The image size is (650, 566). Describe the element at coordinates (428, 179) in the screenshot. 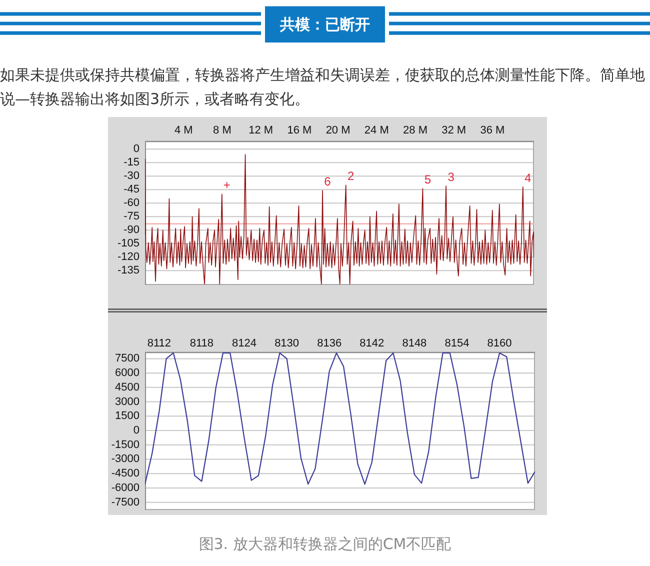

I see `annotation: 5` at that location.